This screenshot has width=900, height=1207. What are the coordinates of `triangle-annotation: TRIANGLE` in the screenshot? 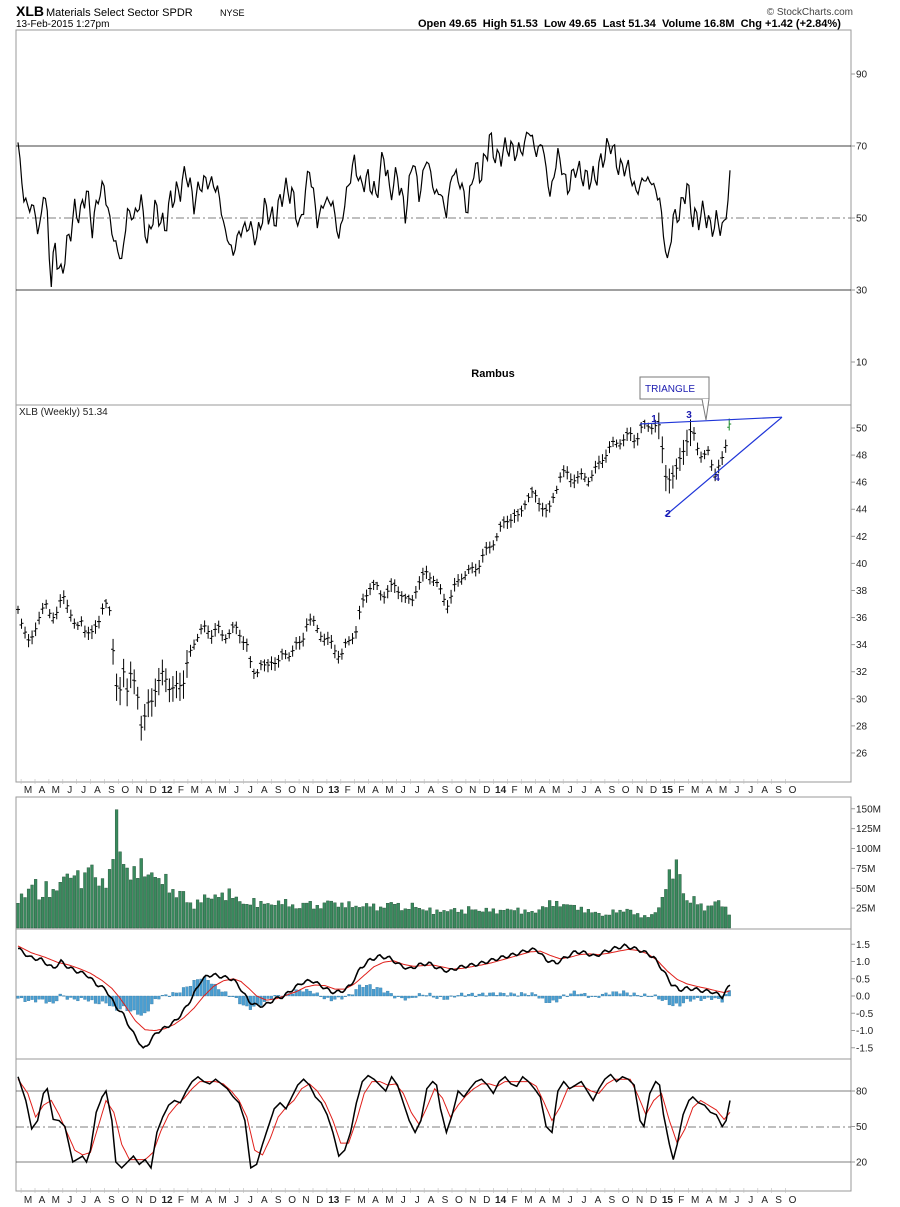 It's located at (674, 398).